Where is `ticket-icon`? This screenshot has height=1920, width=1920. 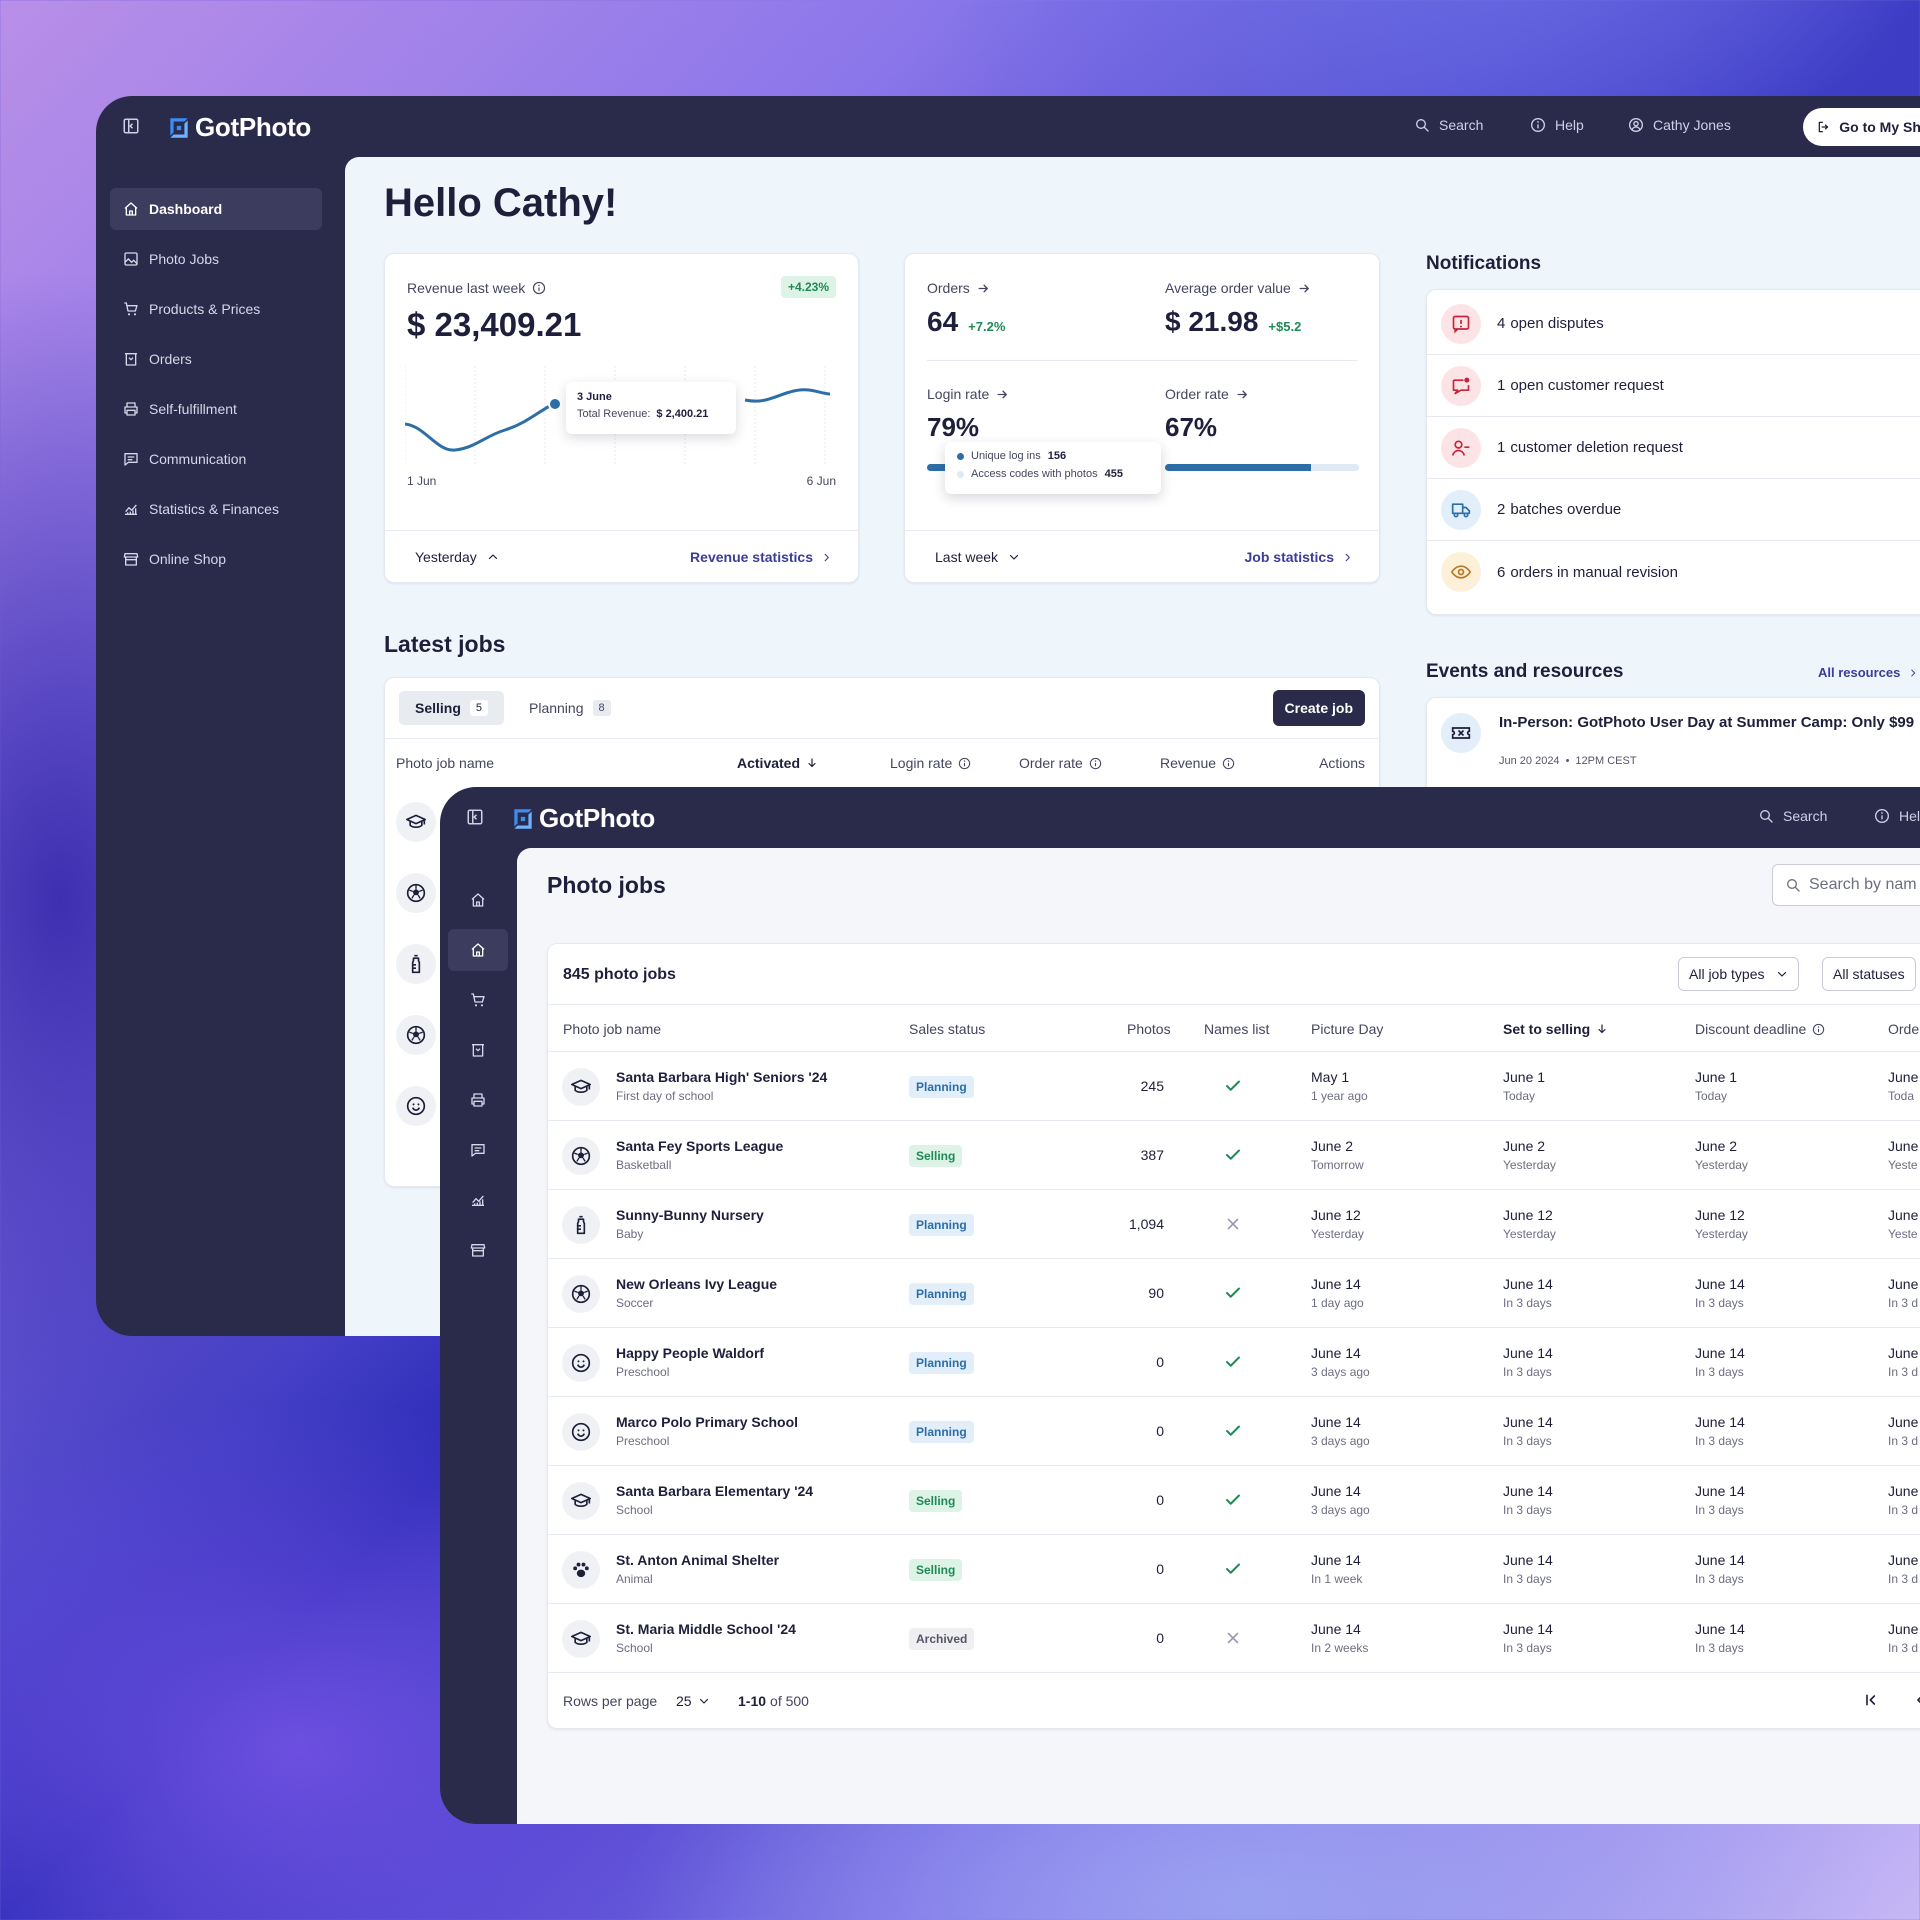
ticket-icon is located at coordinates (1461, 733).